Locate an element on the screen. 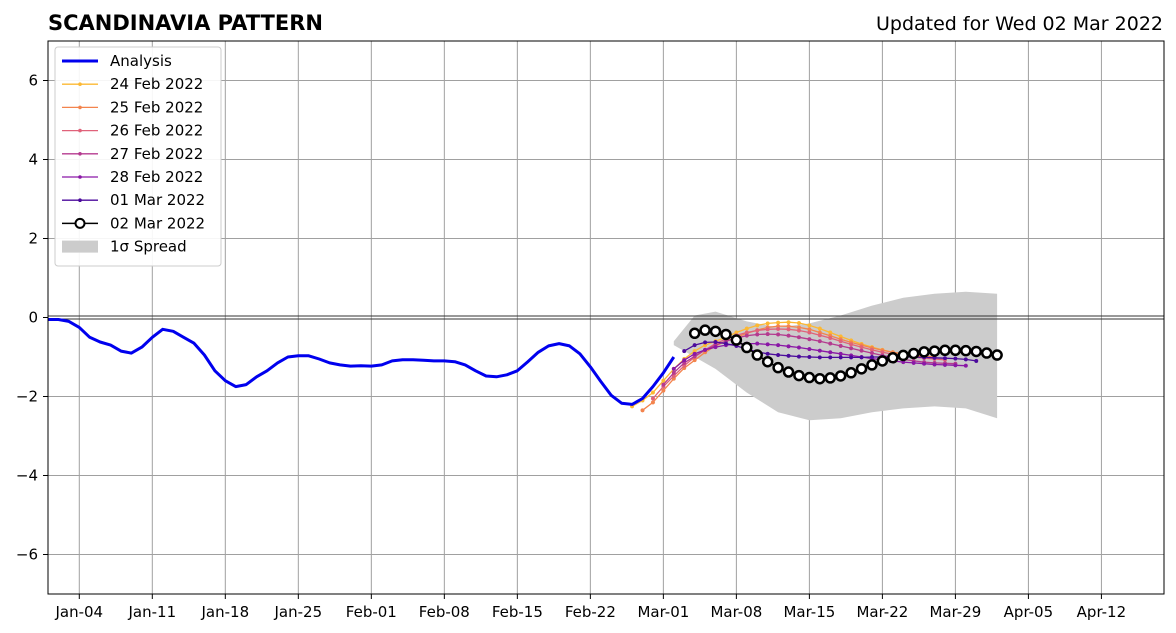  legend-label: 01 Mar 2022 is located at coordinates (157, 200).